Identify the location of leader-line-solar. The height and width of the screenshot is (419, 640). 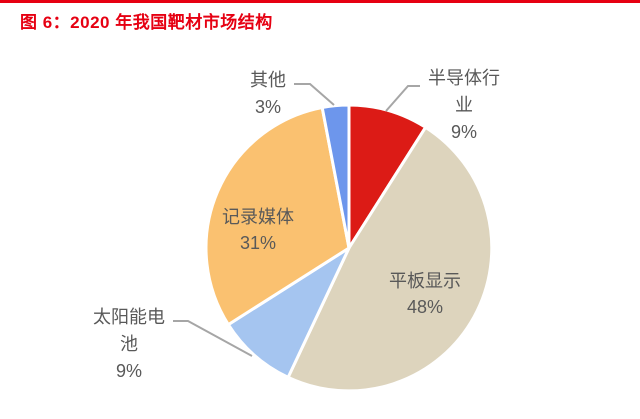
(213, 338).